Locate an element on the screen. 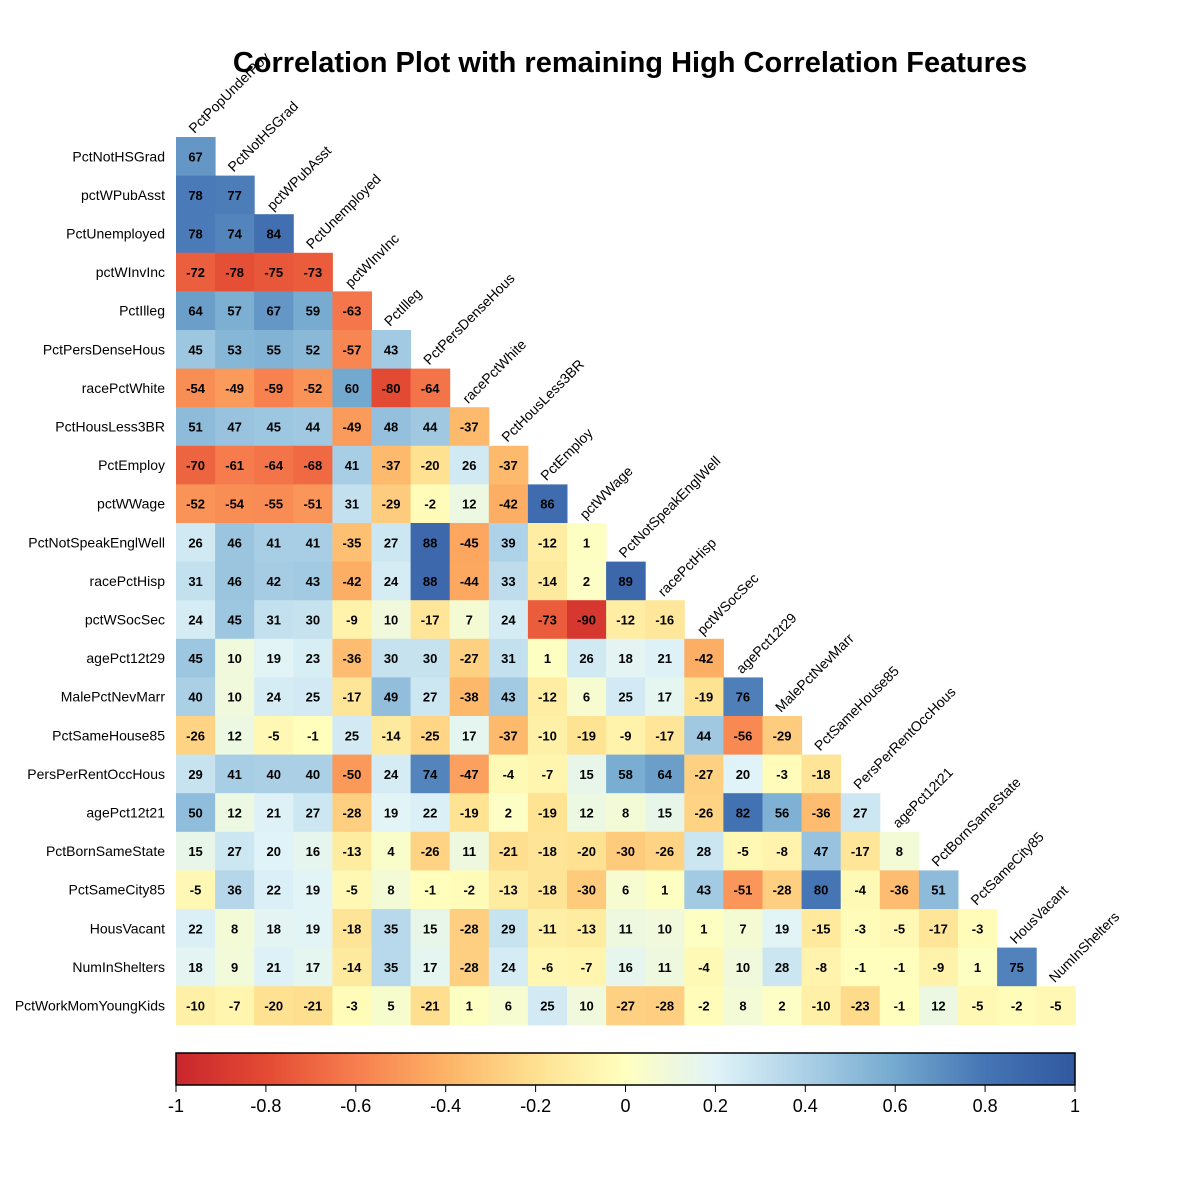 Image resolution: width=1200 pixels, height=1200 pixels. cell-value-label: 30 is located at coordinates (313, 620).